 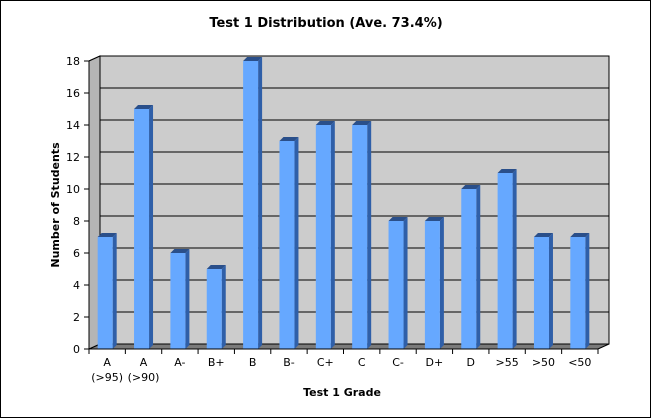 What do you see at coordinates (398, 362) in the screenshot?
I see `x-tick-label: C-` at bounding box center [398, 362].